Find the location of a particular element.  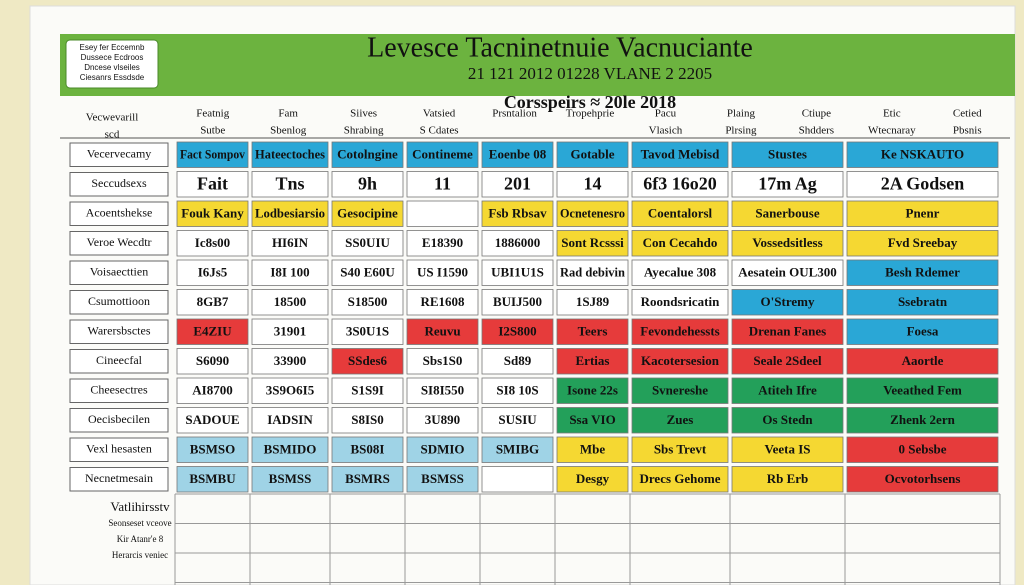

cell-text: Rad debivin is located at coordinates (593, 272).